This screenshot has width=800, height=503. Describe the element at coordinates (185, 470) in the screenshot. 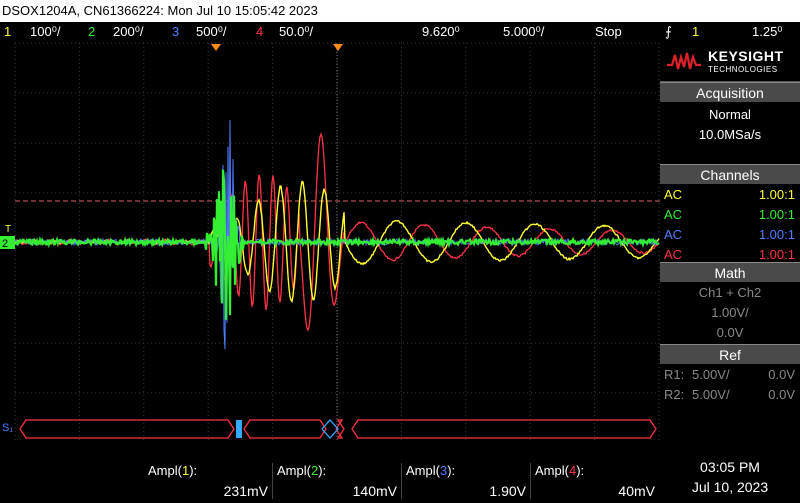

I see `measurement-channel-number: 1` at that location.